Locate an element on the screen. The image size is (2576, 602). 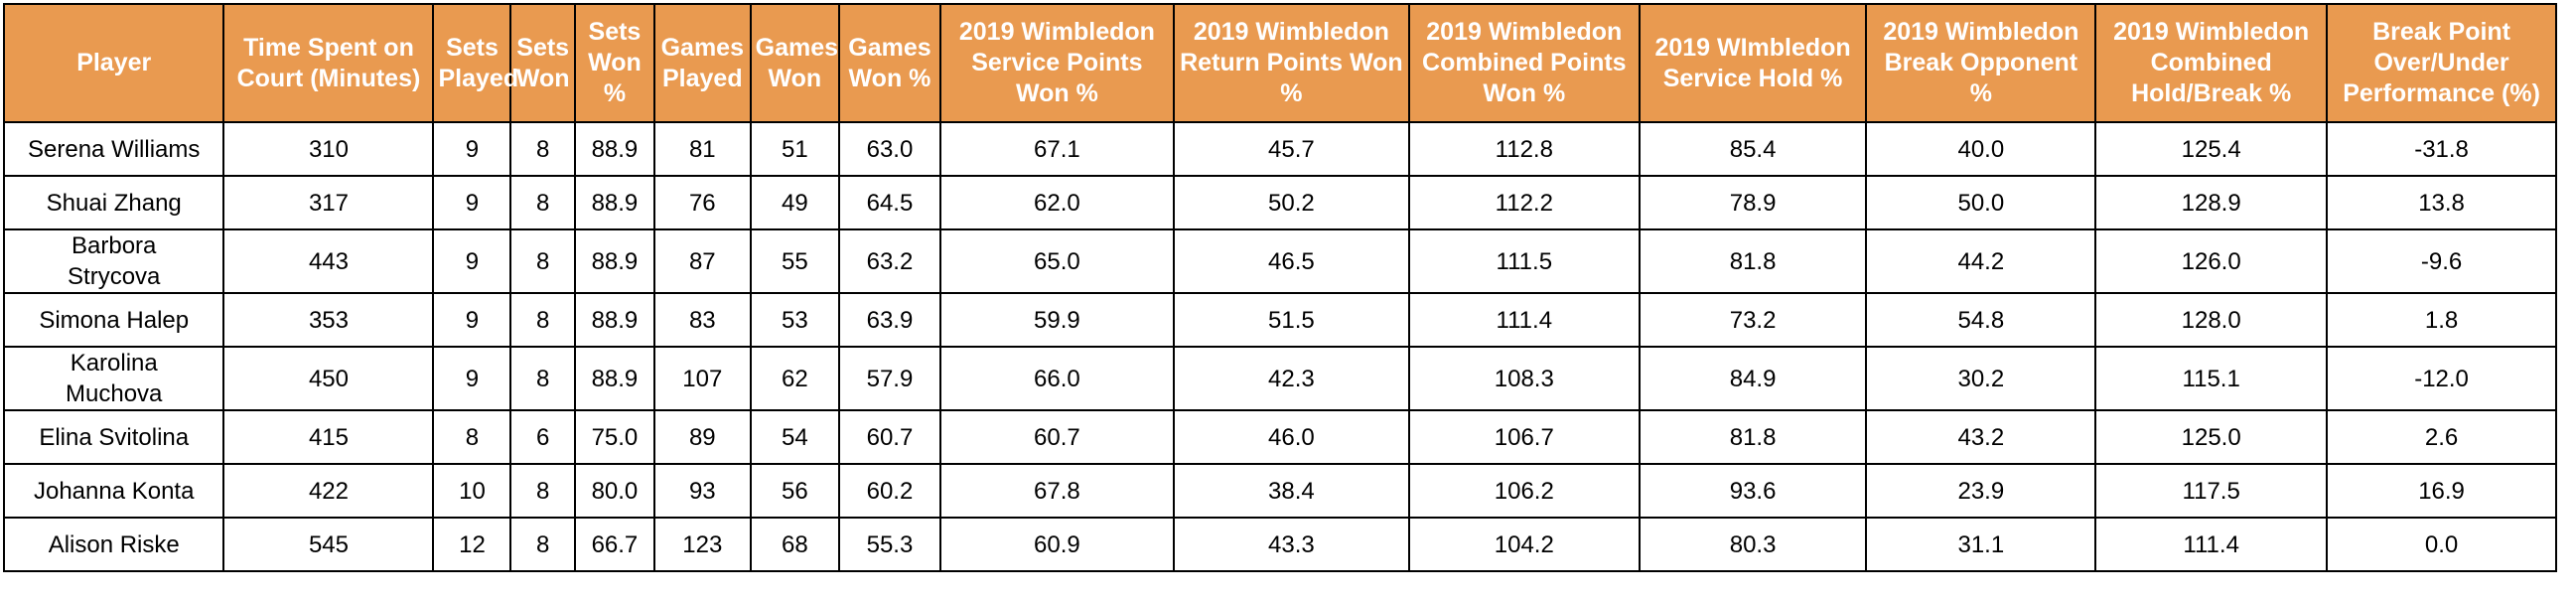
cell-games-played: 83 is located at coordinates (702, 320).